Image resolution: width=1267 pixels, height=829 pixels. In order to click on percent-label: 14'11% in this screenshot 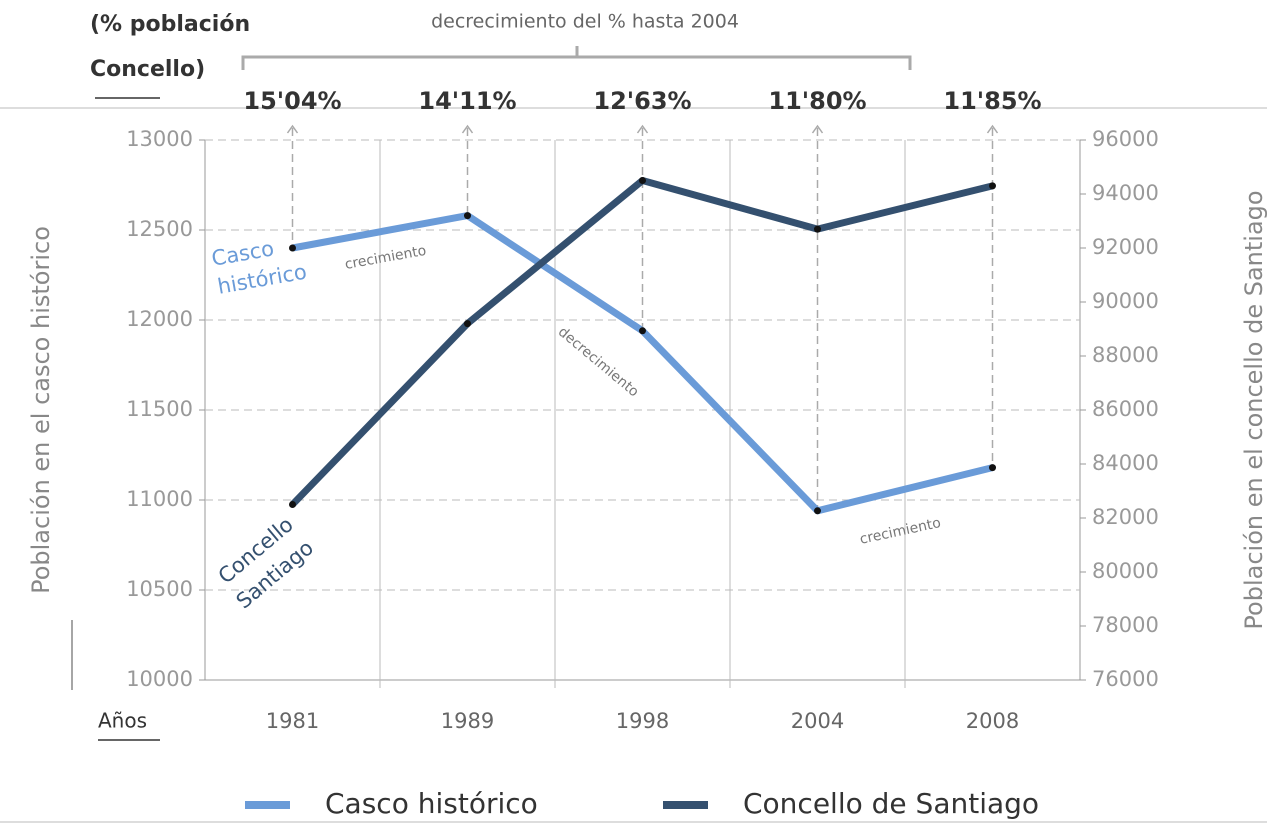, I will do `click(467, 101)`.